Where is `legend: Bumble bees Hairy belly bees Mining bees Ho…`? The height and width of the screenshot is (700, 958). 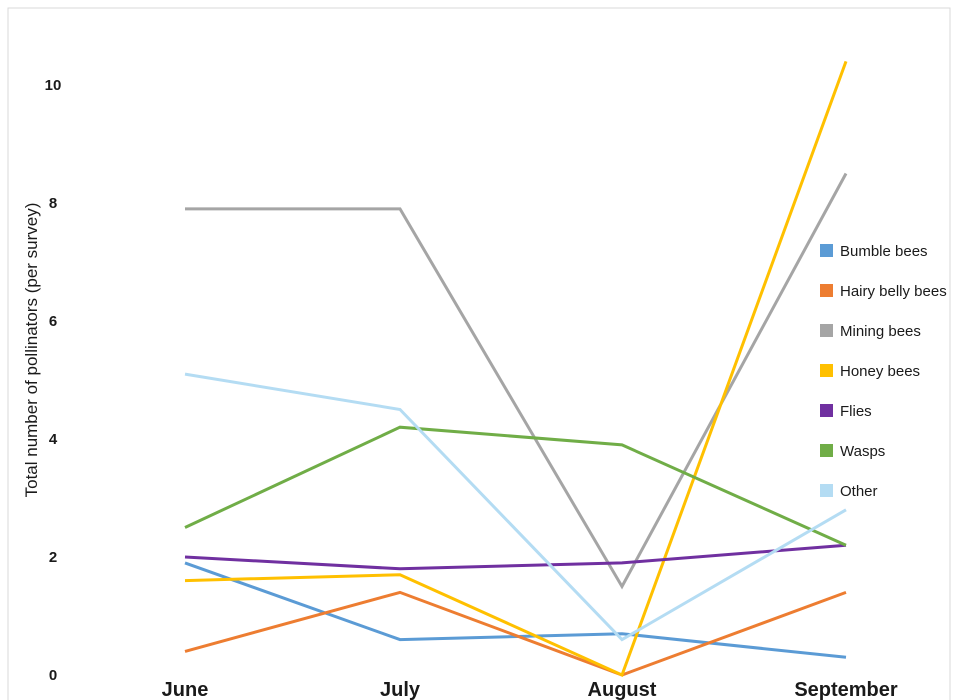 legend: Bumble bees Hairy belly bees Mining bees Ho… is located at coordinates (883, 371).